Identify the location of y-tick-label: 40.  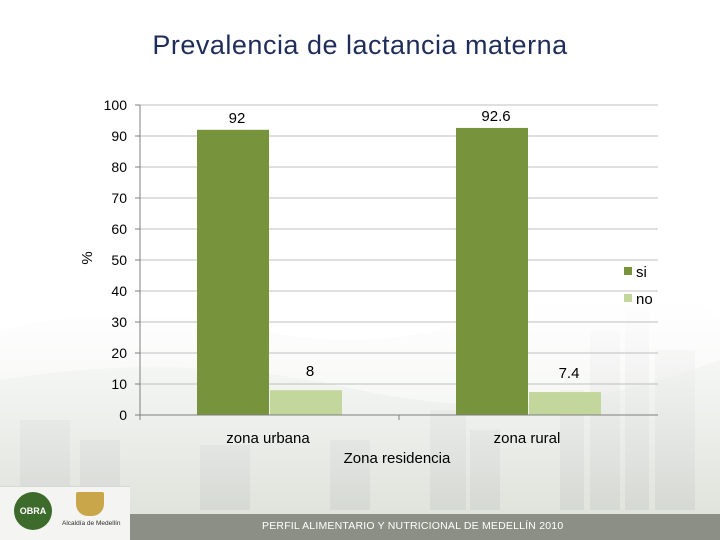
(119, 291).